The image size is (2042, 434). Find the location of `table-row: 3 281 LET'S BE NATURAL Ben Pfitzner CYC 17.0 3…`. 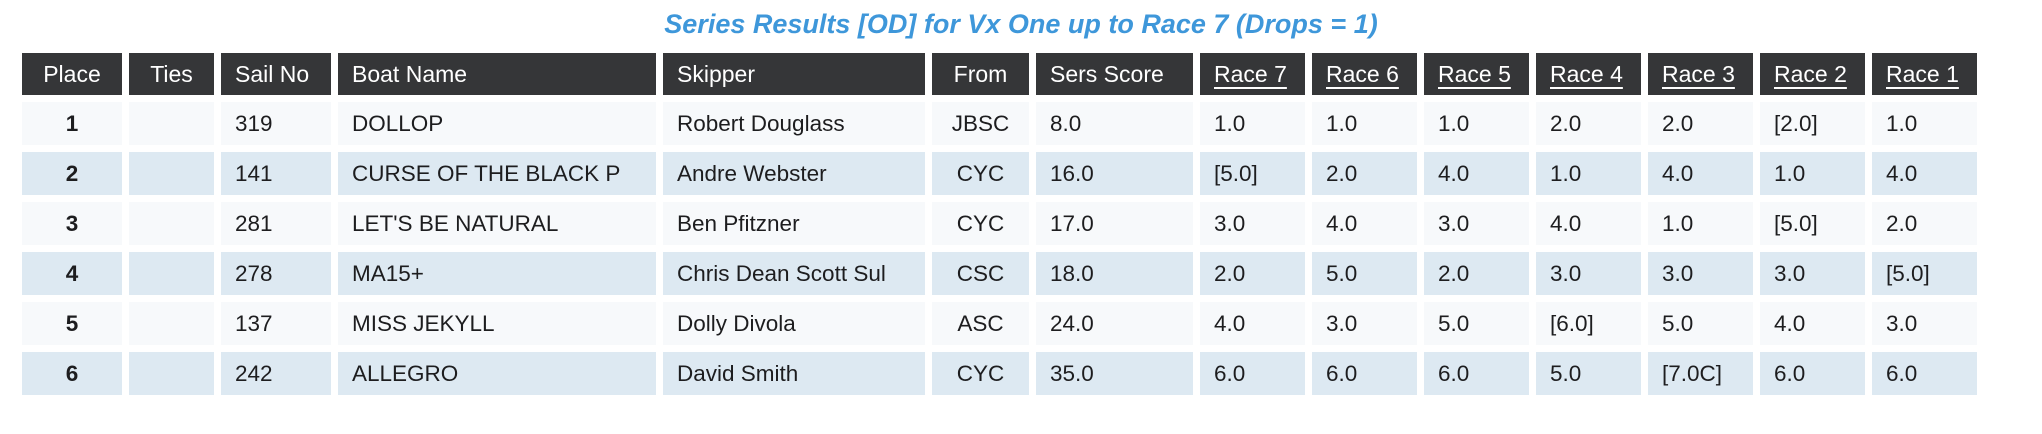

table-row: 3 281 LET'S BE NATURAL Ben Pfitzner CYC 17.0 3… is located at coordinates (999, 223).